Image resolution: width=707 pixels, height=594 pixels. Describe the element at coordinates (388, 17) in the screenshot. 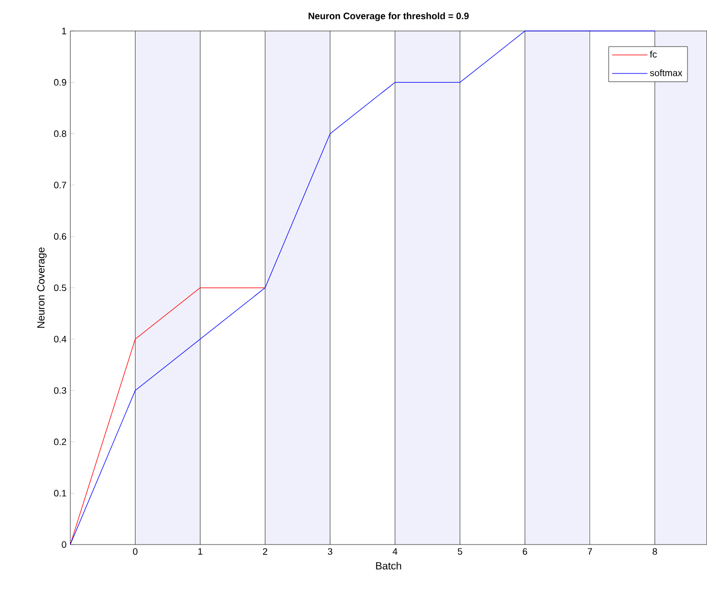

I see `chart-title: Neuron Coverage for threshold = 0.9` at that location.